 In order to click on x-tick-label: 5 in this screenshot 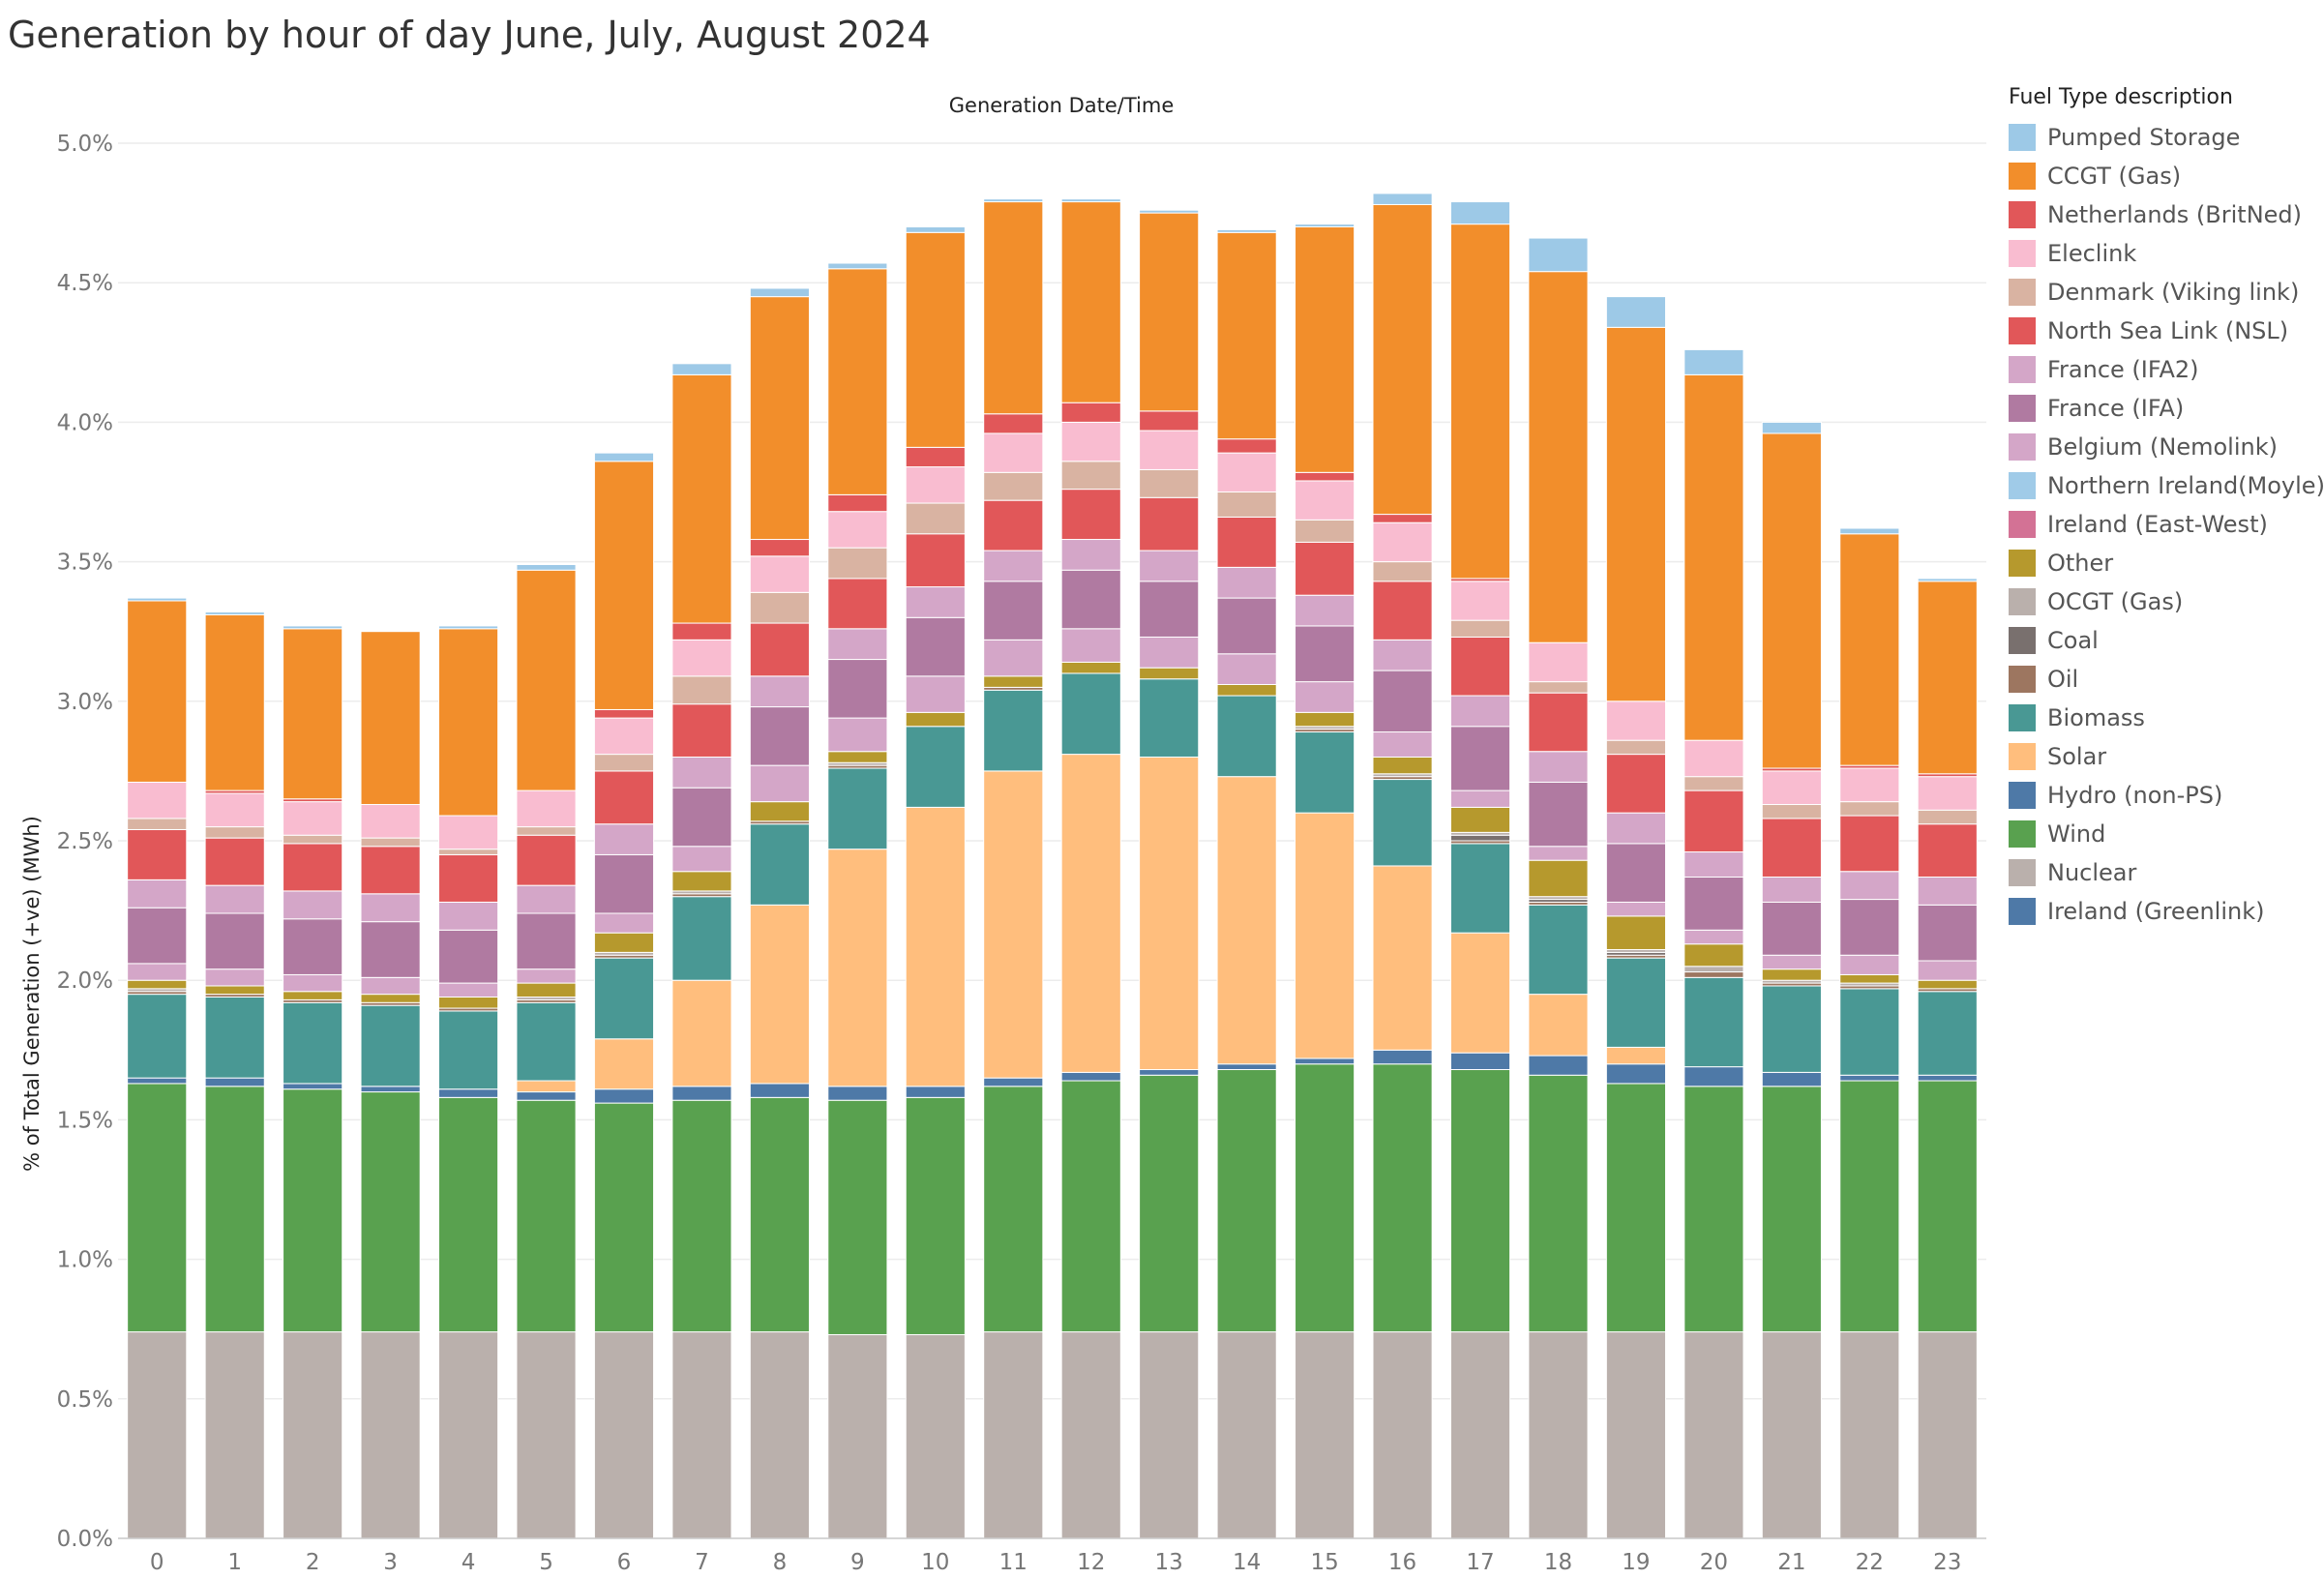, I will do `click(546, 1563)`.